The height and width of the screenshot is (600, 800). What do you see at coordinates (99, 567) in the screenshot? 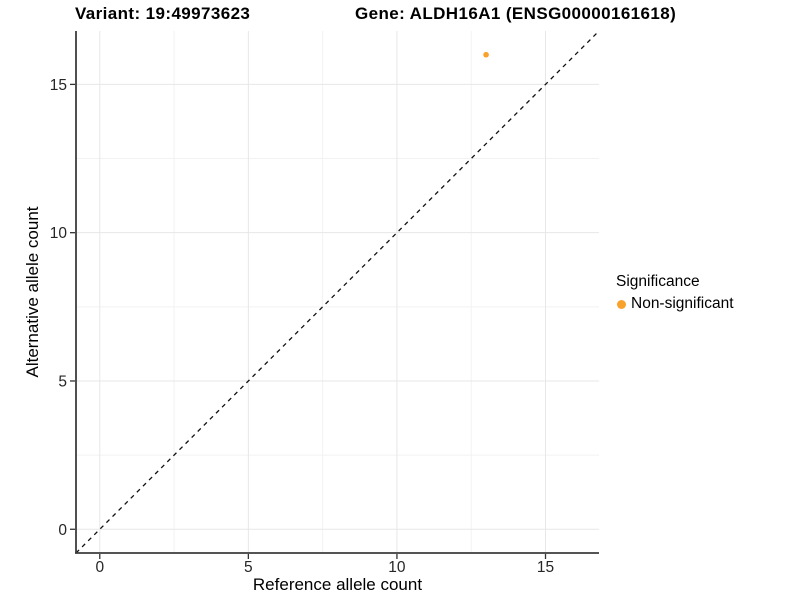
I see `x-tick-label: 0` at bounding box center [99, 567].